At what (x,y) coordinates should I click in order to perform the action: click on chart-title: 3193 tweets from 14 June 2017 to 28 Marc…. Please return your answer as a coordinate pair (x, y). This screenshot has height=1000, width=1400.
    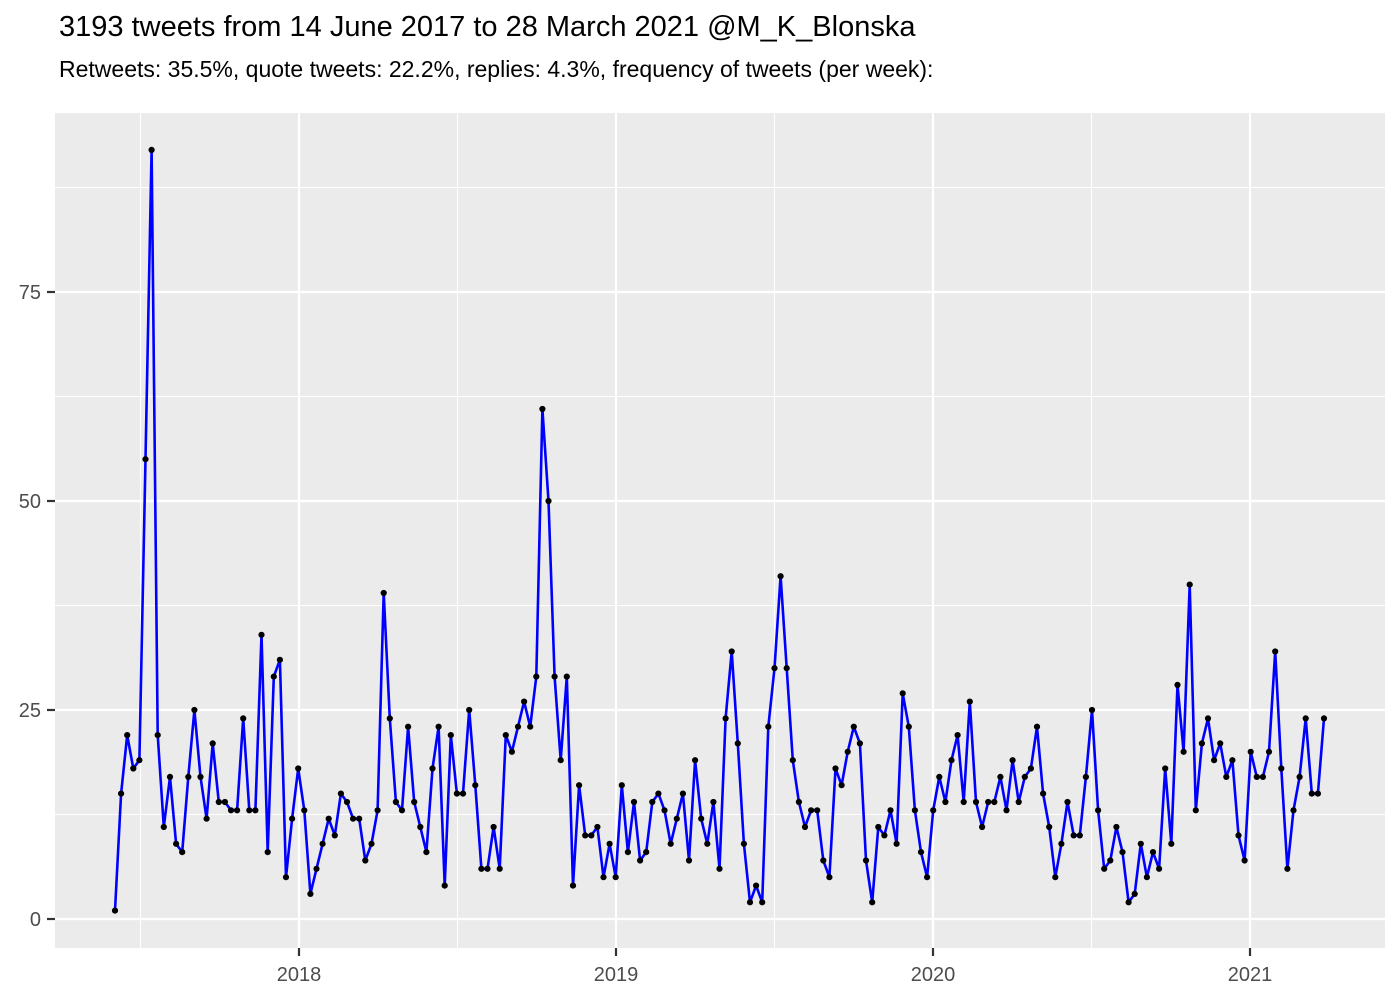
    Looking at the image, I should click on (487, 27).